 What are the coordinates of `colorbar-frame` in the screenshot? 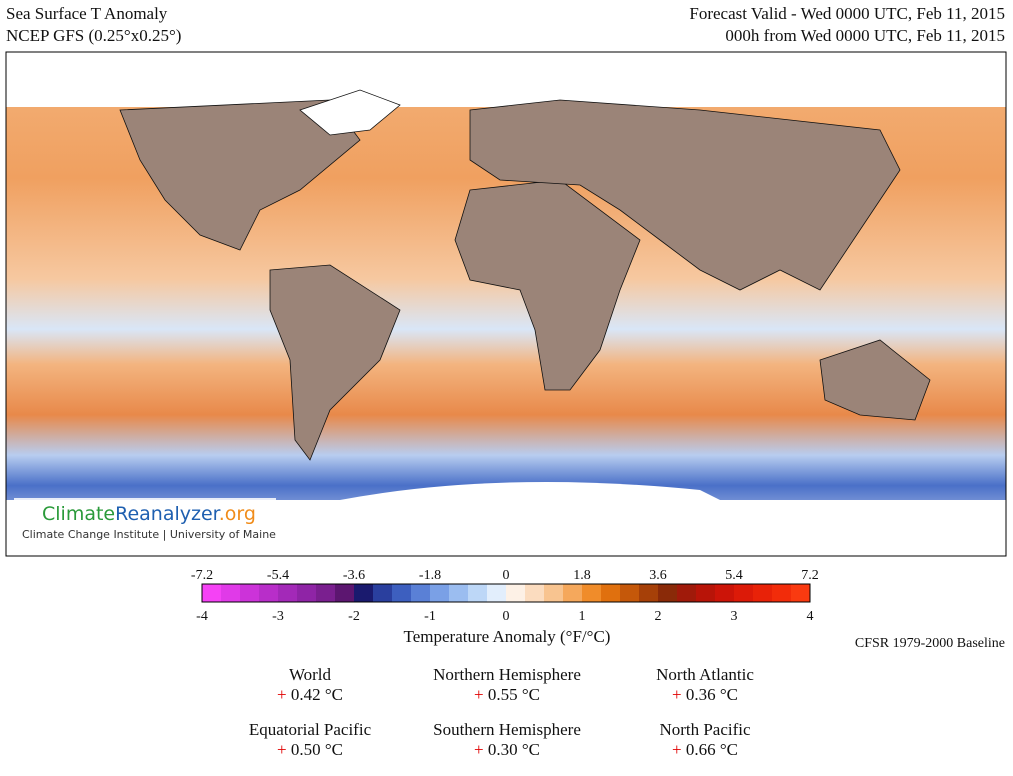 It's located at (506, 593).